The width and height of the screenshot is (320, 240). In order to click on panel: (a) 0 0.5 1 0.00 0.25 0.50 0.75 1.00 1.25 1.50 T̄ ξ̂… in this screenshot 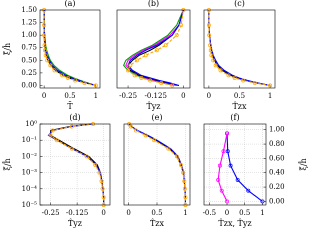, I will do `click(52, 55)`.